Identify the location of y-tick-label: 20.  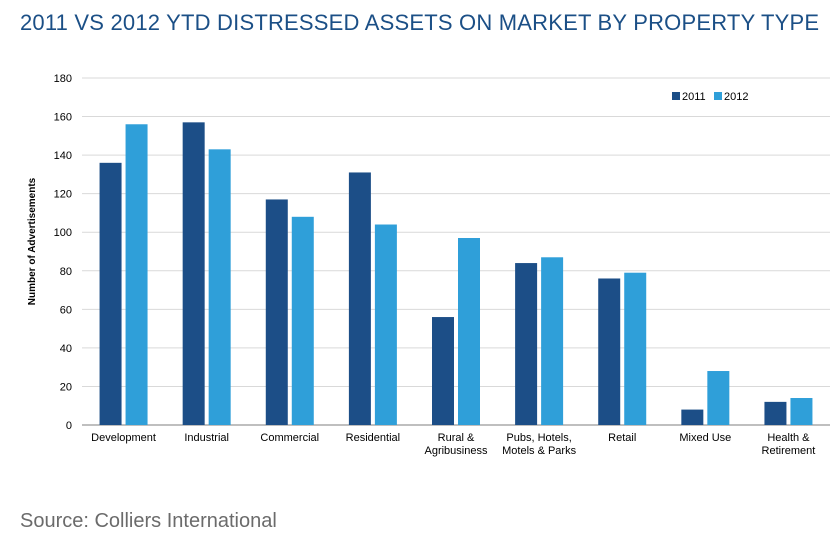
(66, 387).